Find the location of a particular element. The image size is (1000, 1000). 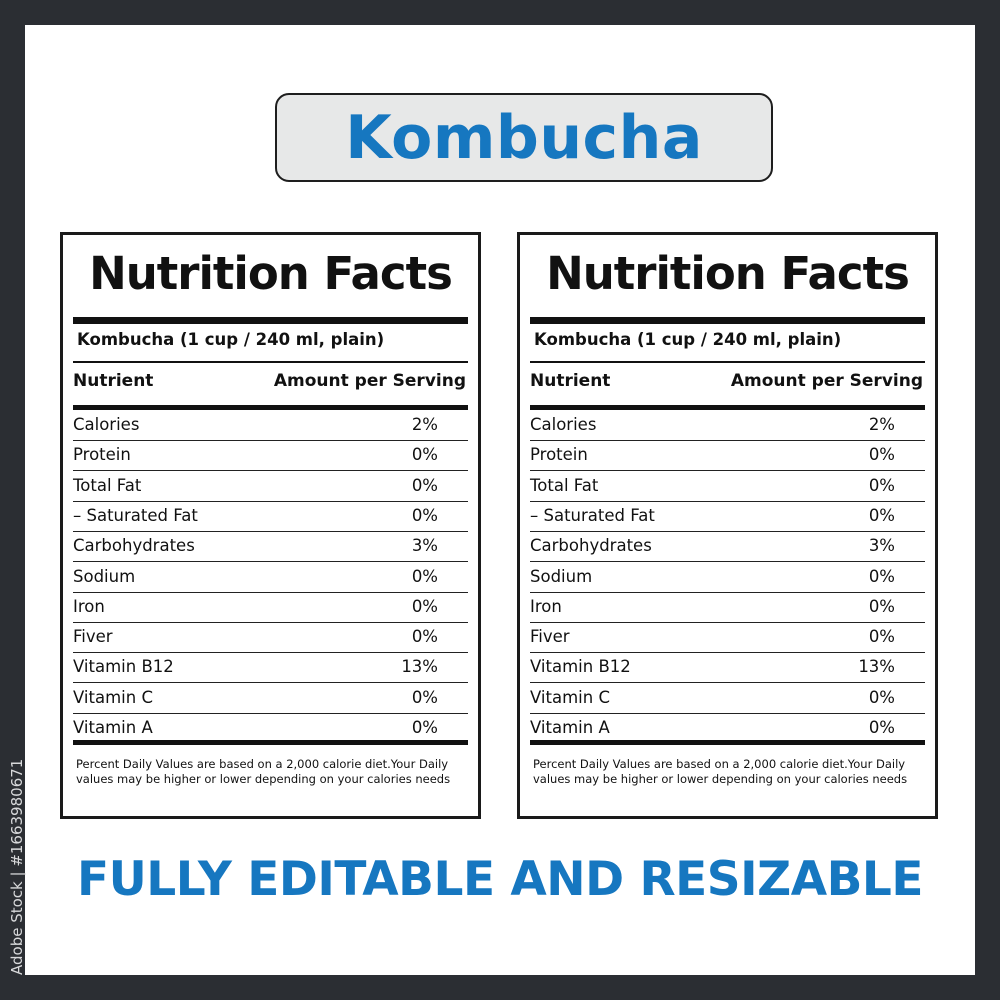

product-title: Kombucha is located at coordinates (524, 137).